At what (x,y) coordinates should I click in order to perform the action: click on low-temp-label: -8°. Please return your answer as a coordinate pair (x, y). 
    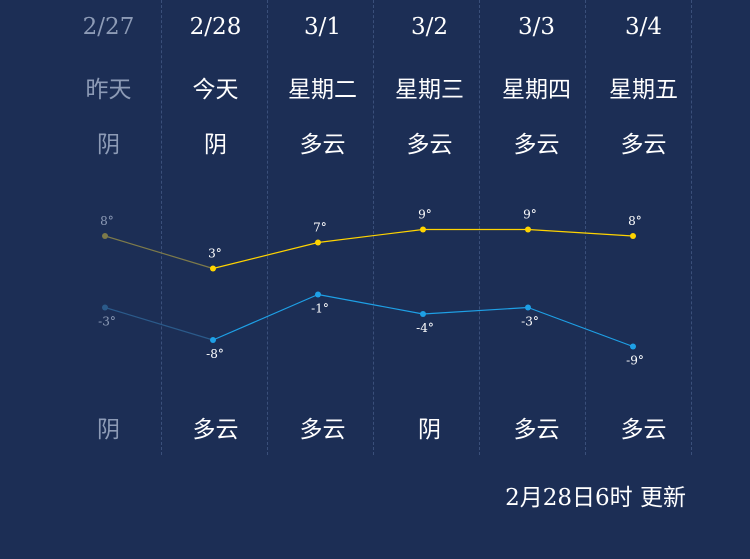
    Looking at the image, I should click on (215, 354).